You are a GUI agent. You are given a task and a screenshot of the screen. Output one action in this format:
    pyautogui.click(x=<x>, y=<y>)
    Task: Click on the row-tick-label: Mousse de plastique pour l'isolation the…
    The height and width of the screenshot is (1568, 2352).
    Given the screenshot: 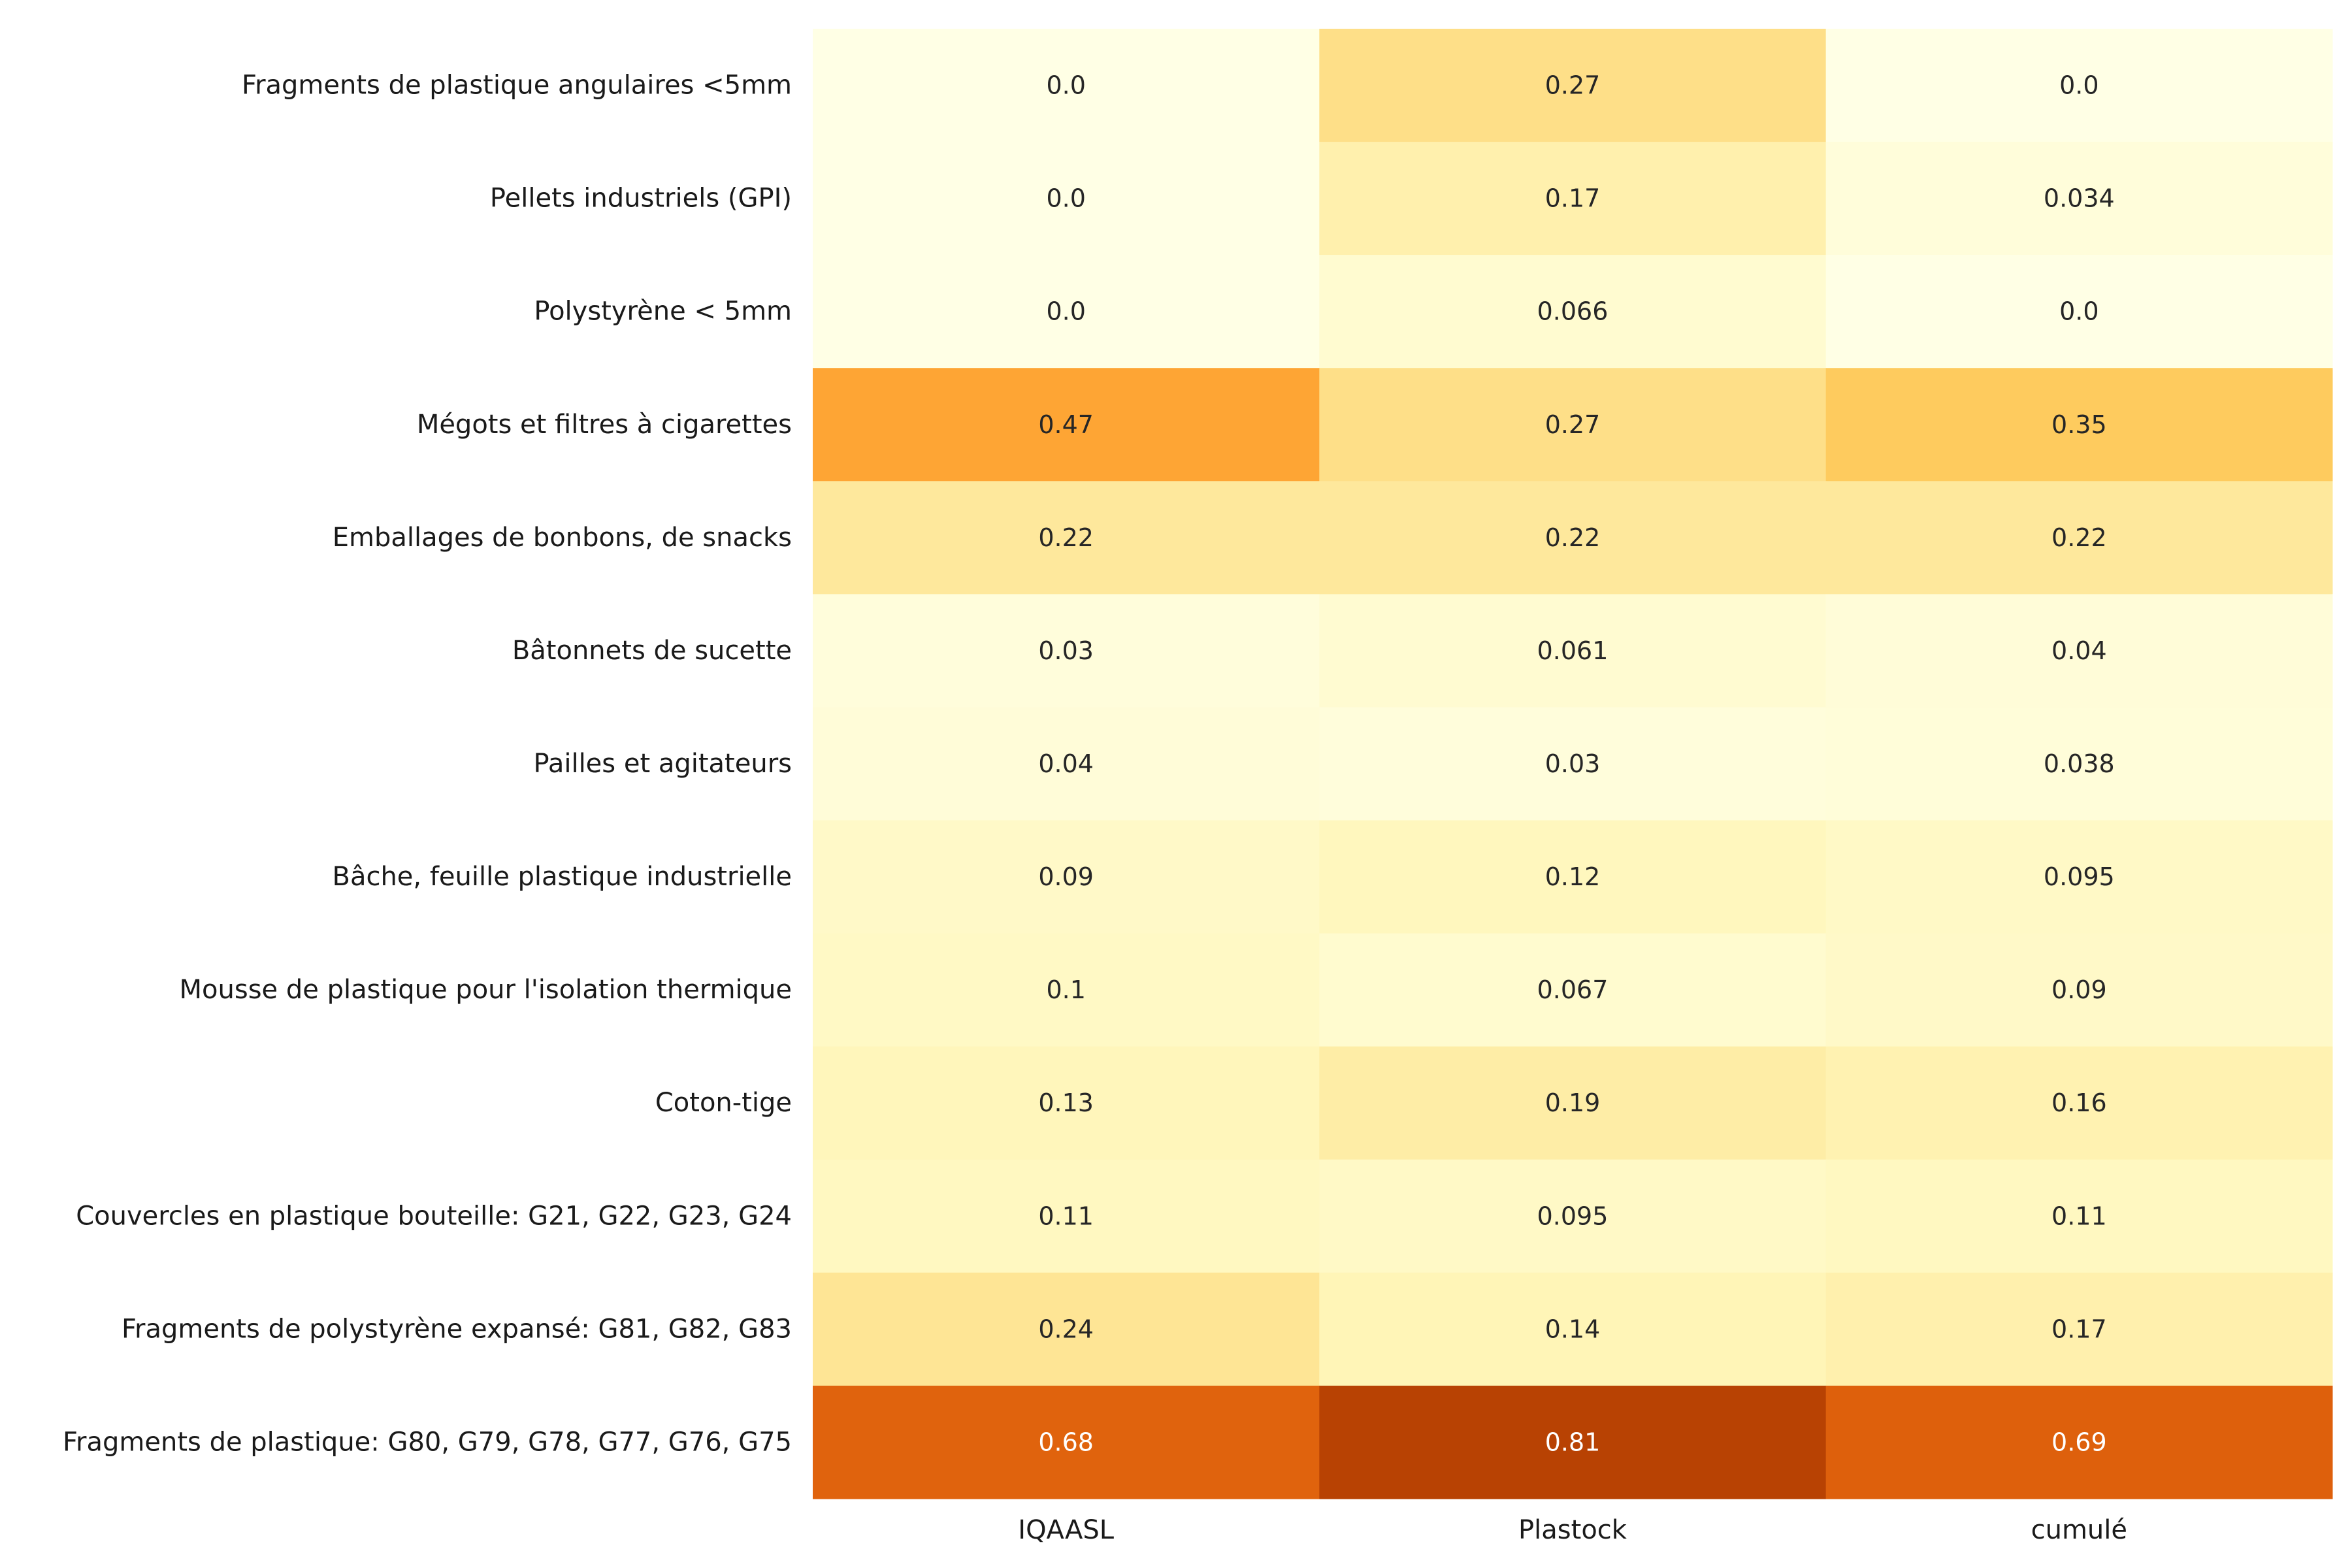 What is the action you would take?
    pyautogui.click(x=486, y=990)
    